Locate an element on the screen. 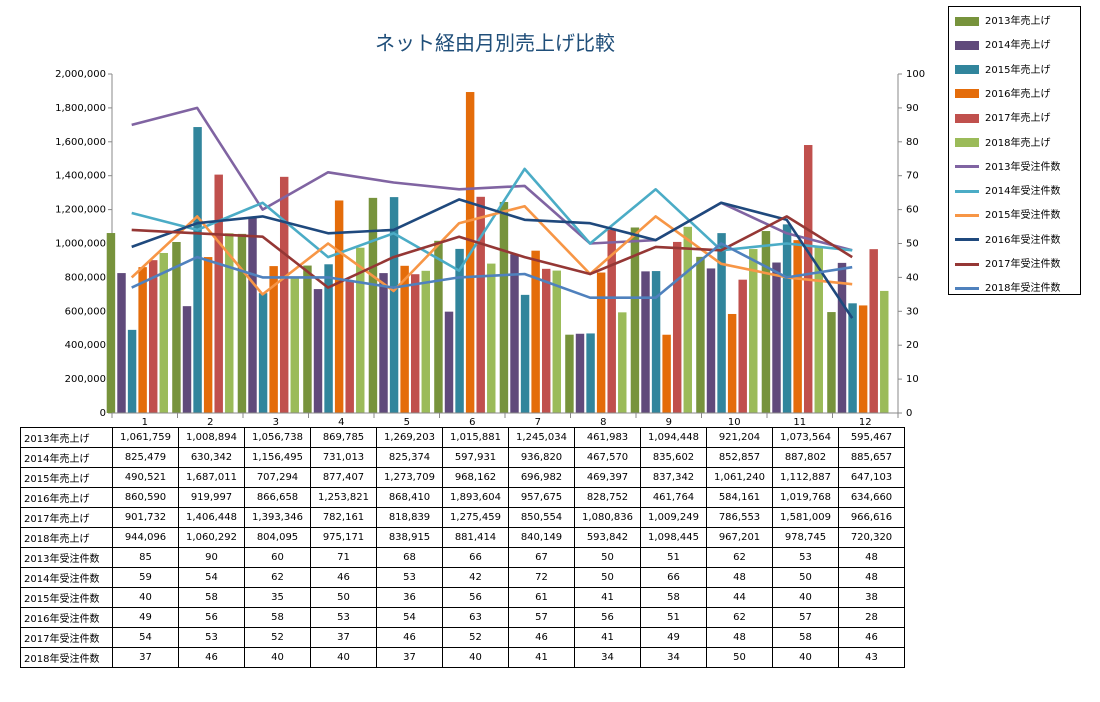 Image resolution: width=1100 pixels, height=702 pixels. table-cell: 46 is located at coordinates (541, 637).